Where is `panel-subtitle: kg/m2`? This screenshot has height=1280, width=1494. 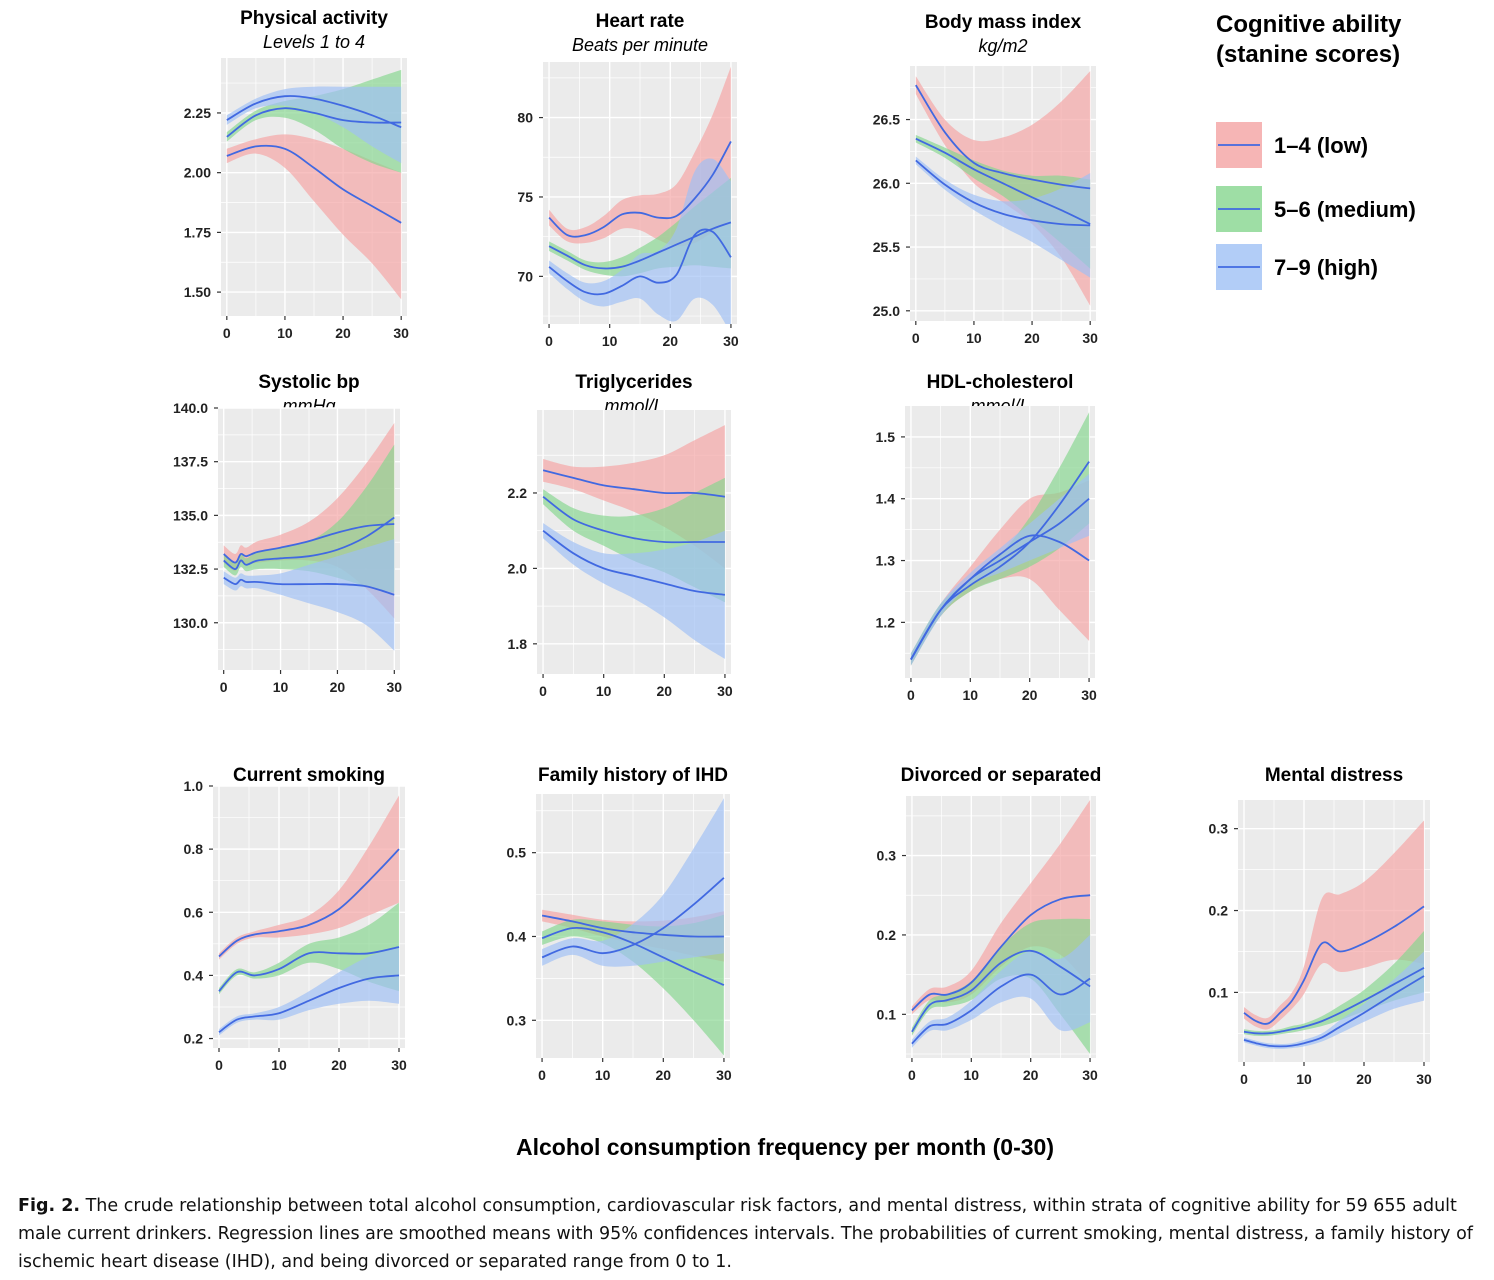
panel-subtitle: kg/m2 is located at coordinates (1002, 46).